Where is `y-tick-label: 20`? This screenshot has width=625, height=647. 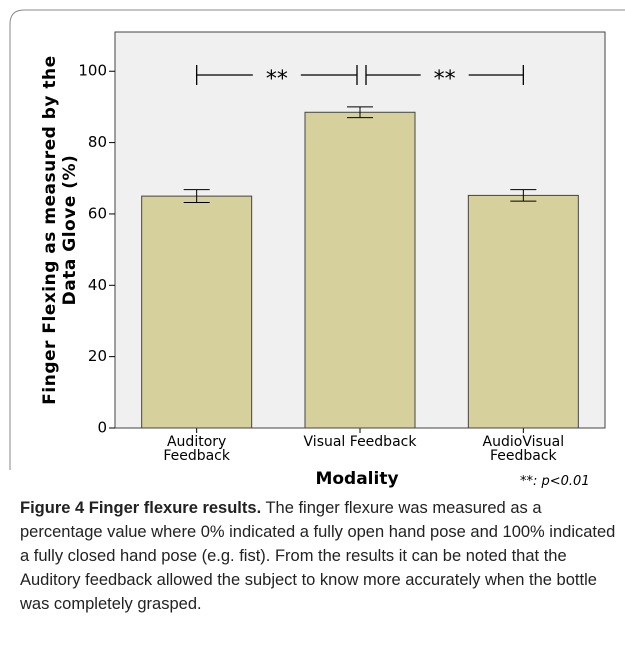 y-tick-label: 20 is located at coordinates (97, 356).